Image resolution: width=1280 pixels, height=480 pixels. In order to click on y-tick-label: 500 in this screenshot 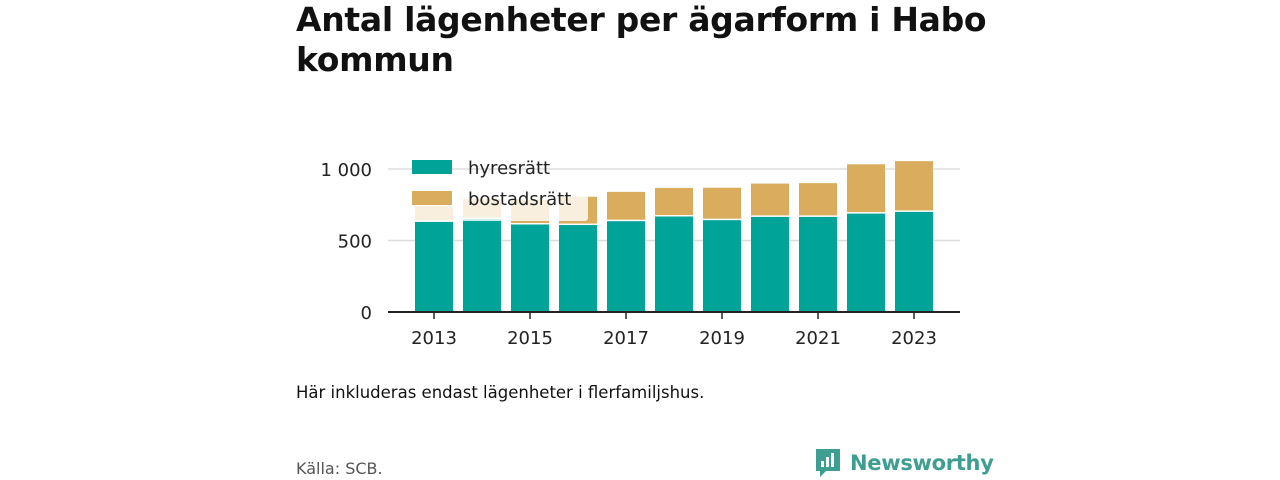, I will do `click(355, 242)`.